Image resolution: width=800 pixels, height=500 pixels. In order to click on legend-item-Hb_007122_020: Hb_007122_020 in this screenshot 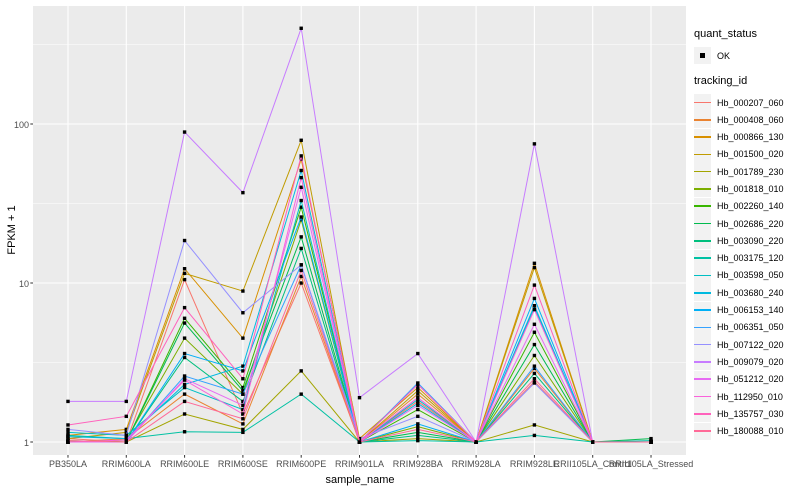, I will do `click(747, 345)`.